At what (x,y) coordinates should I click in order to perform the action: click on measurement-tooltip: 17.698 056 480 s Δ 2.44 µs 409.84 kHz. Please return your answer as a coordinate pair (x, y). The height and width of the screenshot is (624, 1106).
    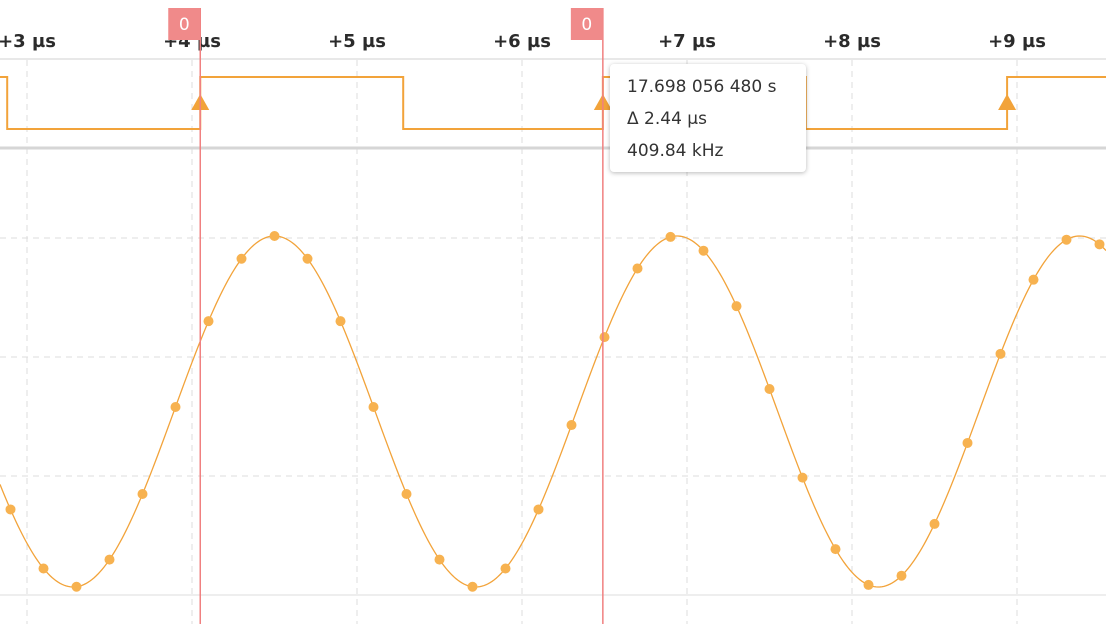
    Looking at the image, I should click on (708, 118).